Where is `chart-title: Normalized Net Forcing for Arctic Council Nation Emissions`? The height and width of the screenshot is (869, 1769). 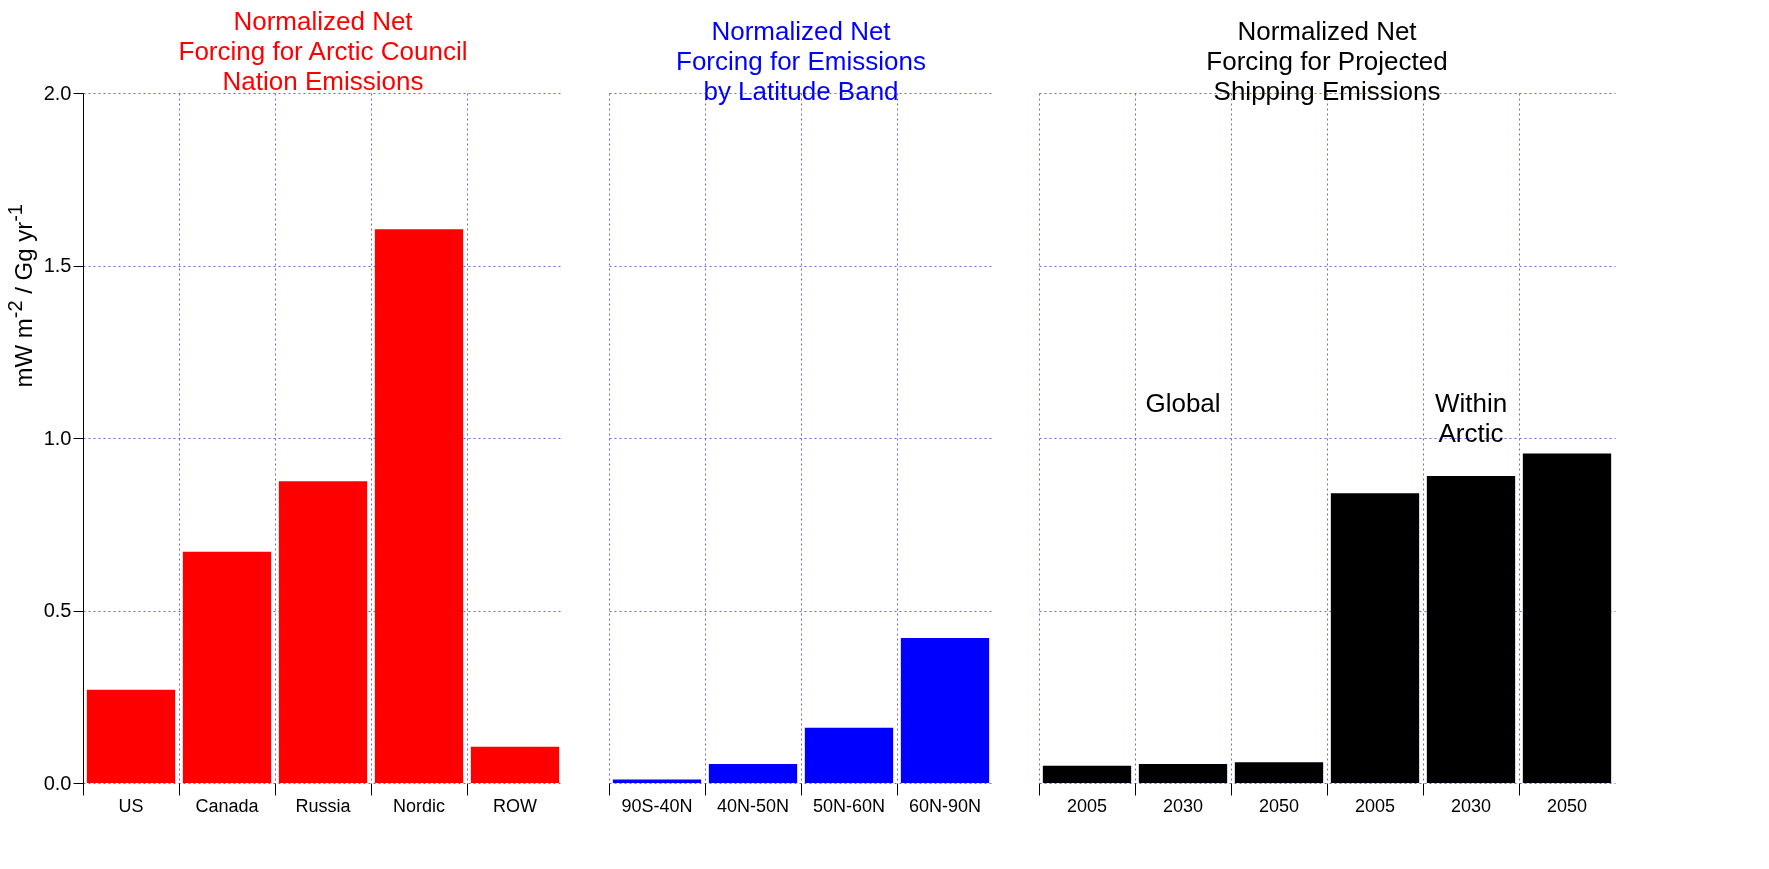
chart-title: Normalized Net Forcing for Arctic Council Nation Emissions is located at coordinates (323, 51).